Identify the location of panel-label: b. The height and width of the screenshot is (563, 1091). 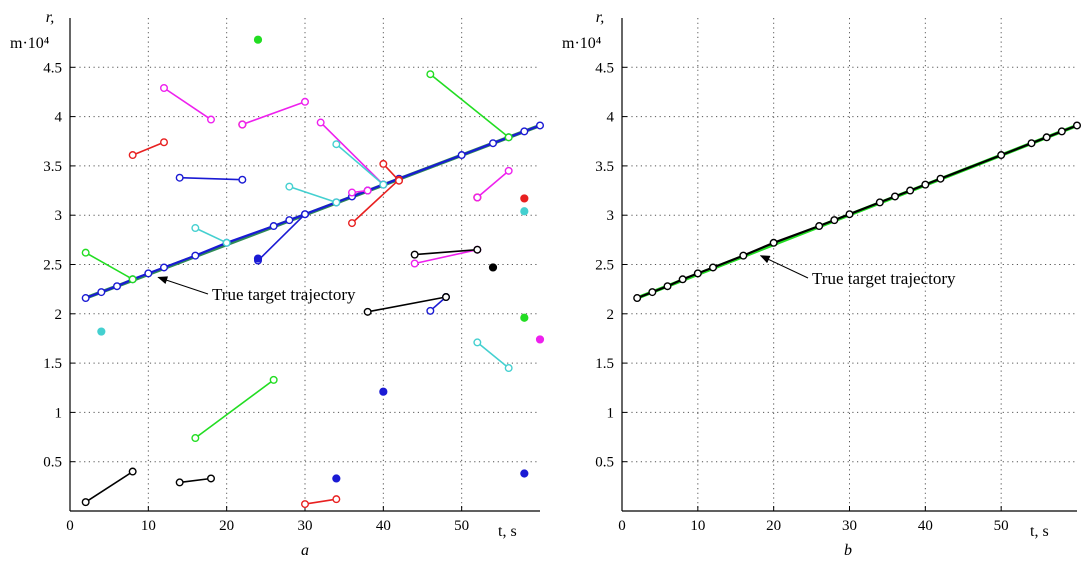
(848, 550).